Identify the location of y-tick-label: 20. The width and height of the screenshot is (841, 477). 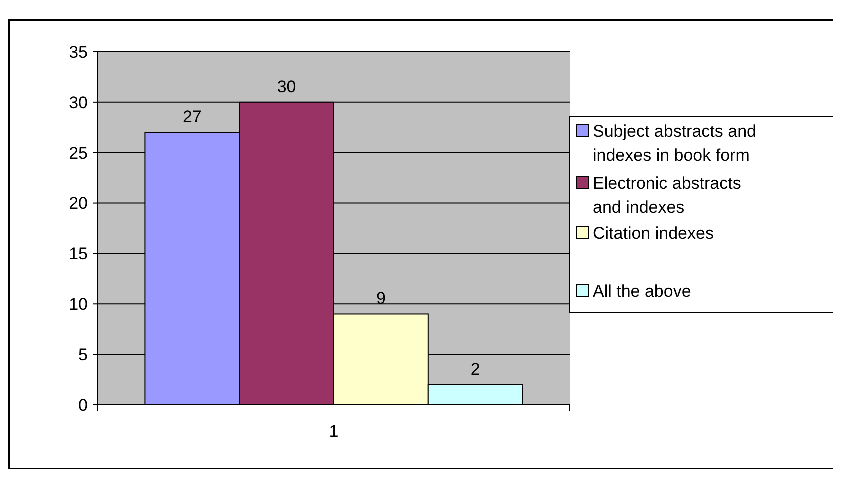
(78, 204).